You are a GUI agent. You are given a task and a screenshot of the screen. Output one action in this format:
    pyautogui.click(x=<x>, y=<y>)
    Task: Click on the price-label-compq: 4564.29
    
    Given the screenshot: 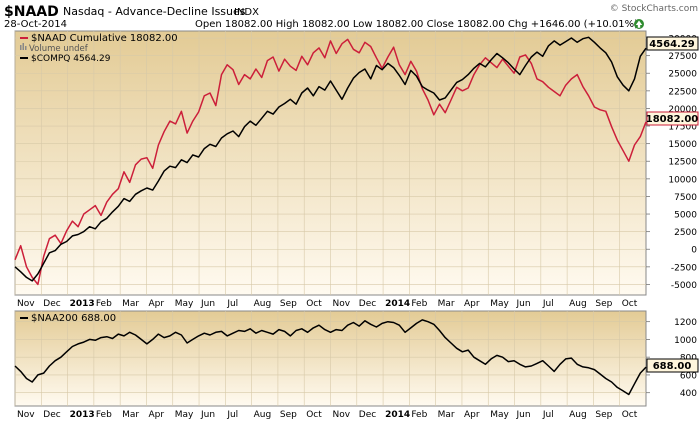 What is the action you would take?
    pyautogui.click(x=672, y=43)
    